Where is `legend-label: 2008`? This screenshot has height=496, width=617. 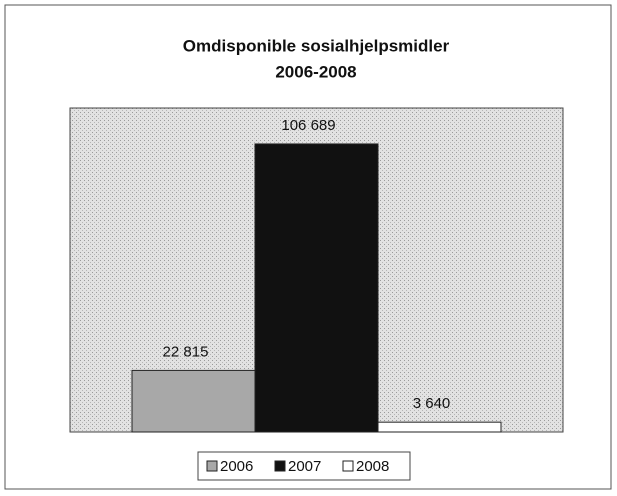 legend-label: 2008 is located at coordinates (372, 466).